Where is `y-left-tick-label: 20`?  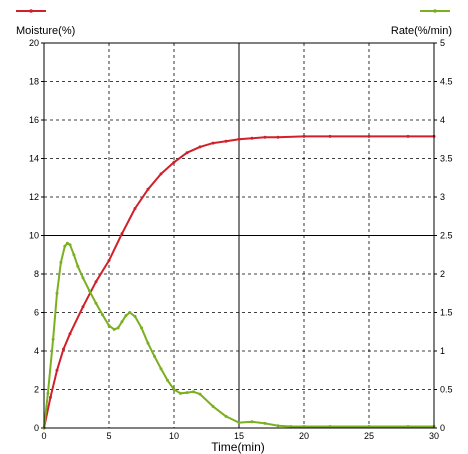 y-left-tick-label: 20 is located at coordinates (34, 43).